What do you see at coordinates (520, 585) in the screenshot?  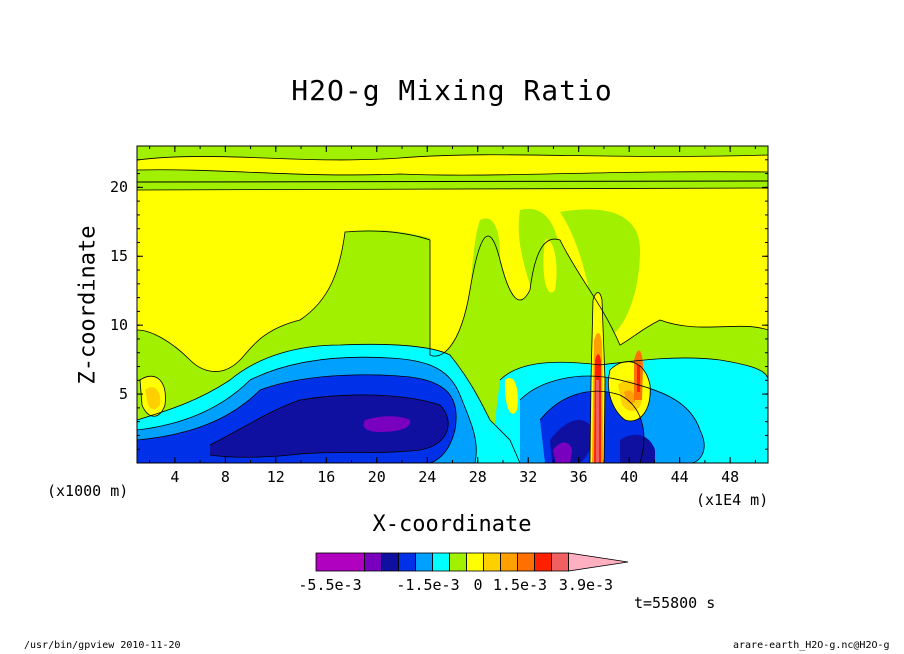 I see `colorbar-label: 1.5e-3` at bounding box center [520, 585].